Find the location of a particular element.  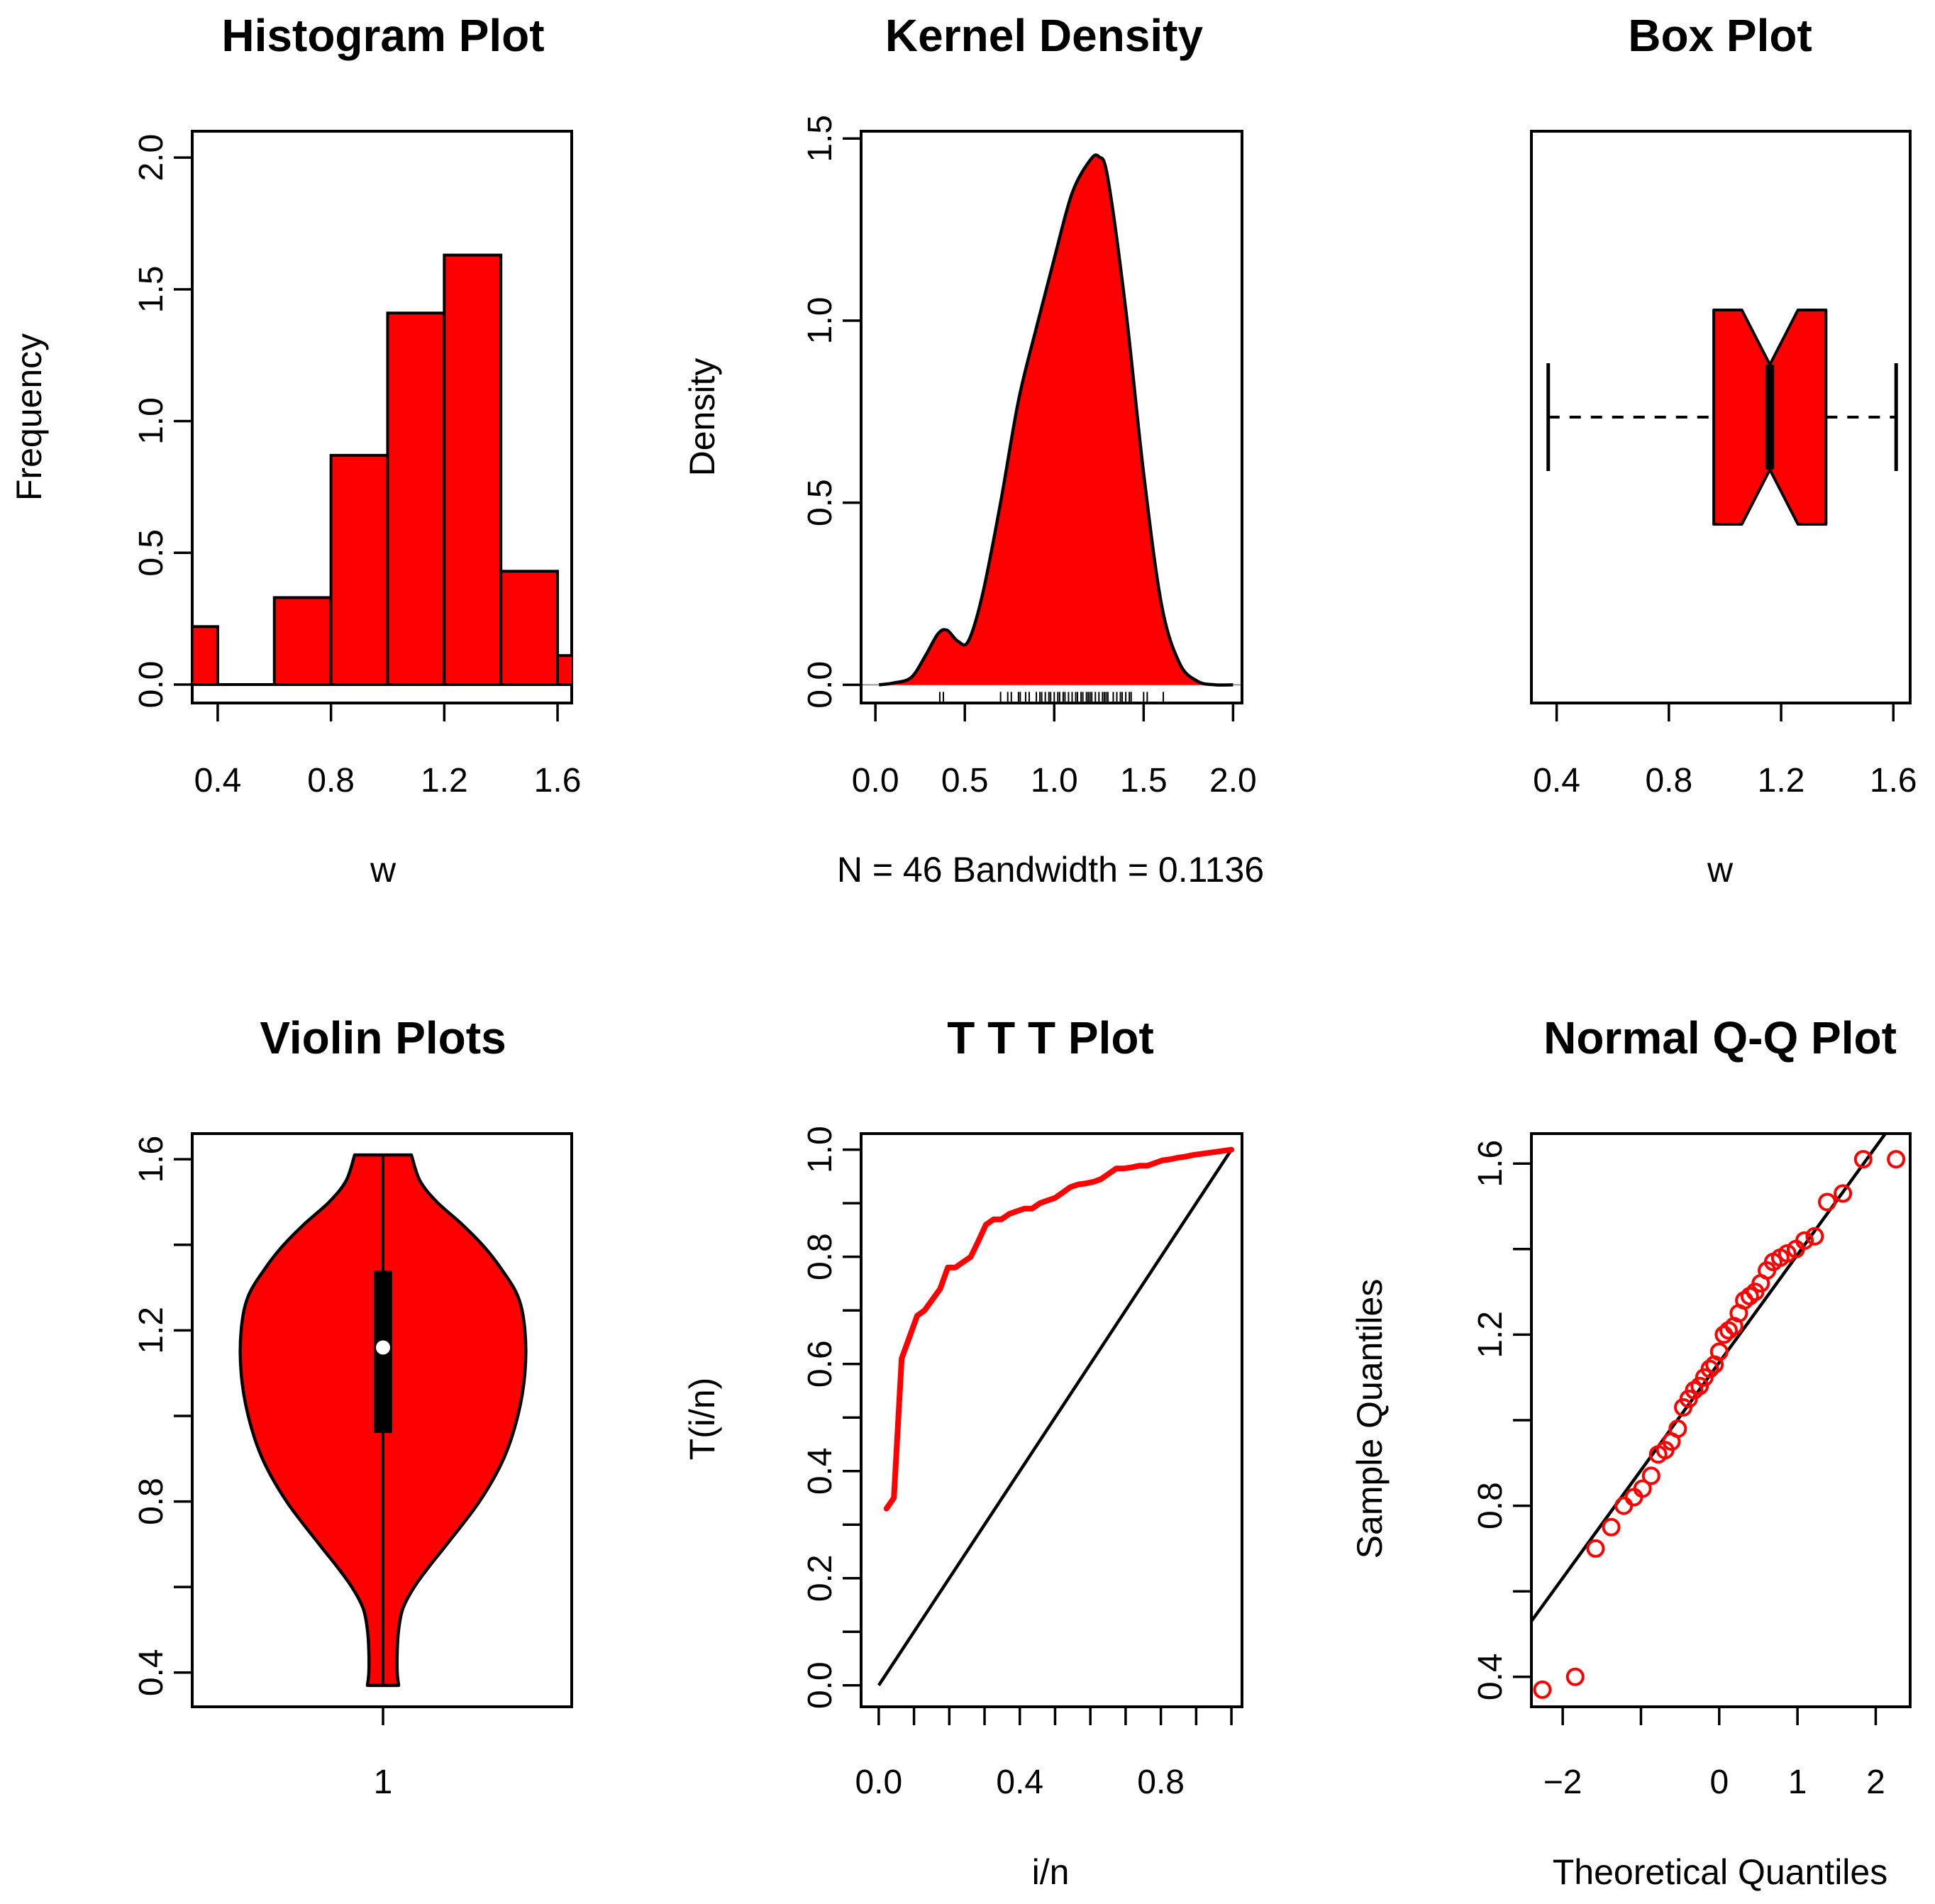

ttt-title: T T T Plot is located at coordinates (1050, 1037).